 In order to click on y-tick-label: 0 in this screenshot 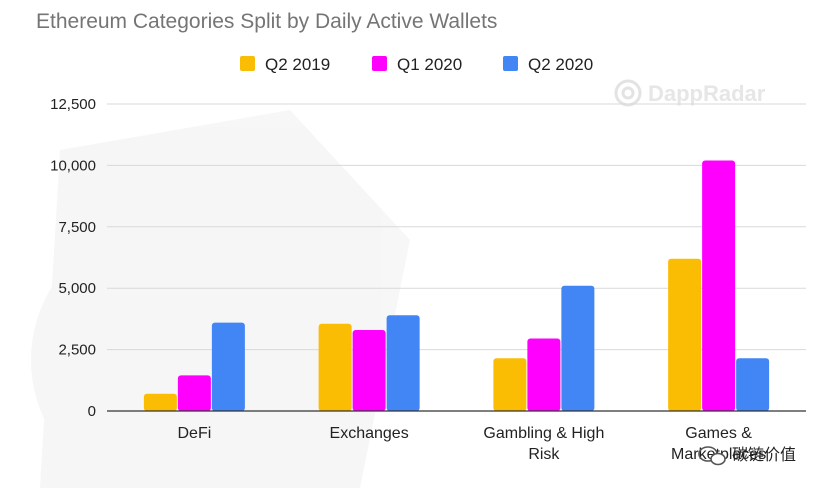, I will do `click(92, 411)`.